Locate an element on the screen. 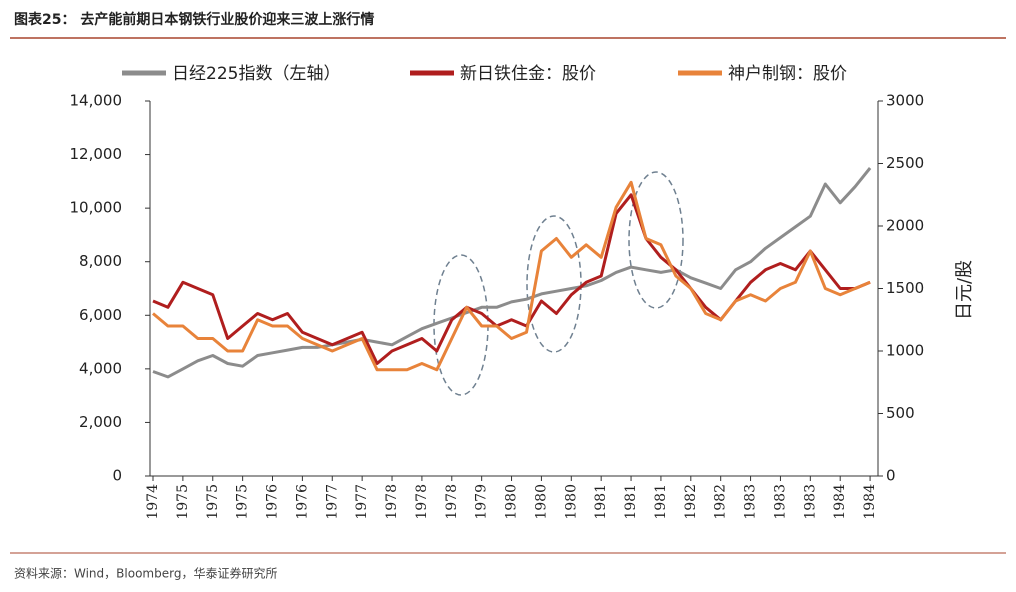  y2-tick-label: 2500 is located at coordinates (905, 163).